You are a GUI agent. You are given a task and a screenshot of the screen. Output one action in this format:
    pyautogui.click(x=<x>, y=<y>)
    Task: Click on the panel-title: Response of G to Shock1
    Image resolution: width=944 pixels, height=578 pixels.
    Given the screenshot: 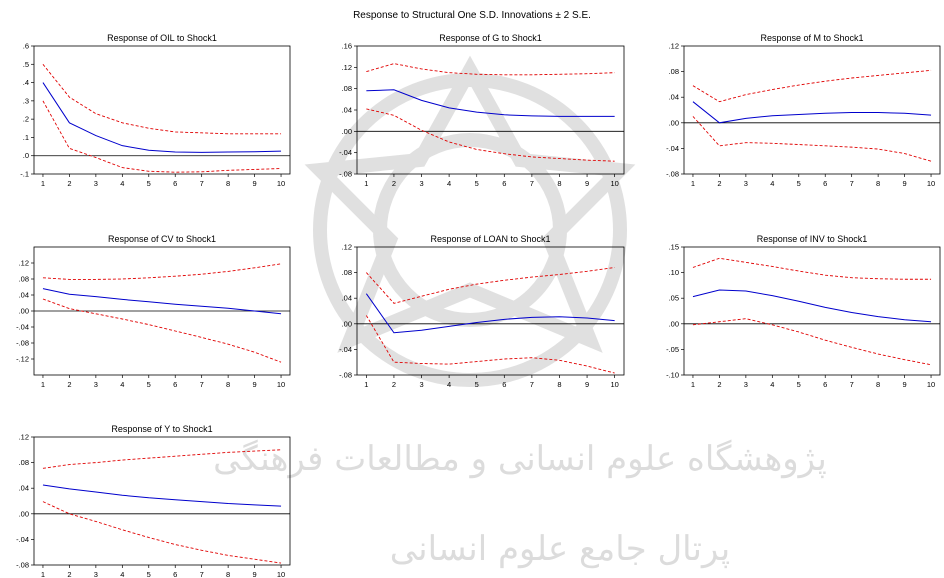 What is the action you would take?
    pyautogui.click(x=490, y=38)
    